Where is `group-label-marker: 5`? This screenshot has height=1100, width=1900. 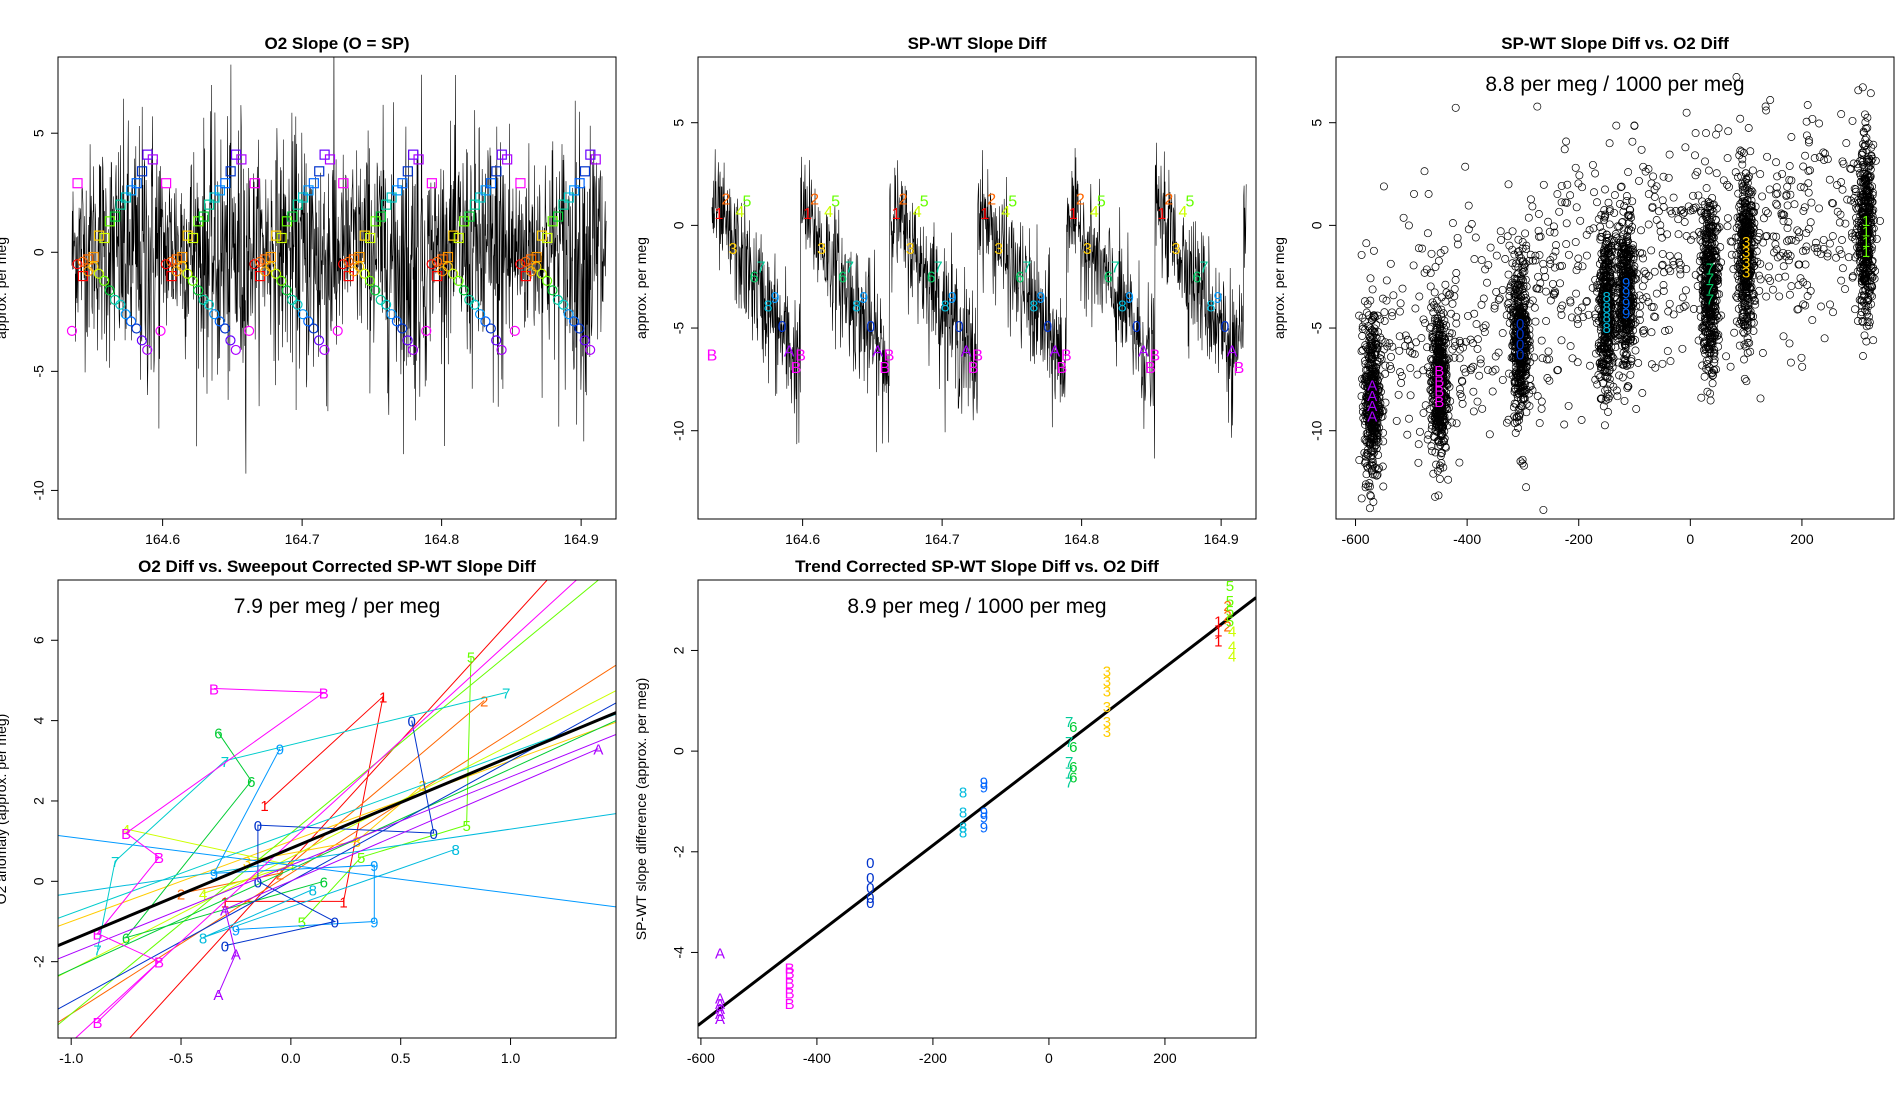
group-label-marker: 5 is located at coordinates (1012, 202).